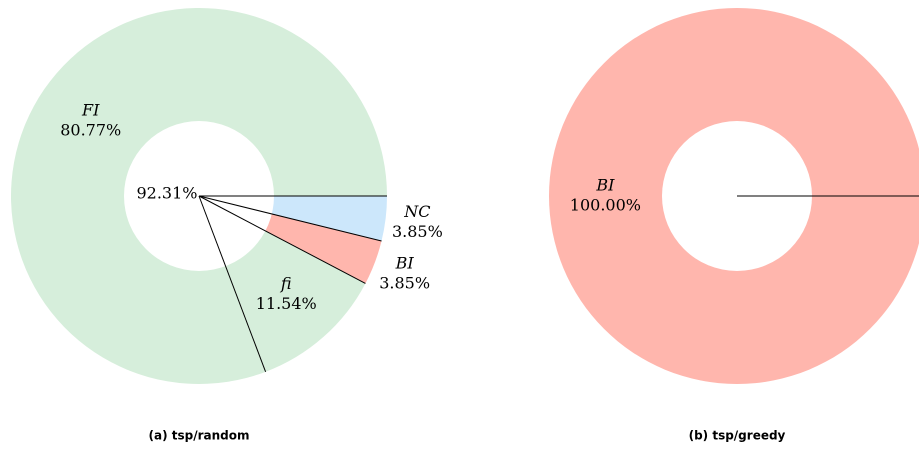 This screenshot has width=919, height=458. I want to click on slice-value-label: 11.54%, so click(286, 303).